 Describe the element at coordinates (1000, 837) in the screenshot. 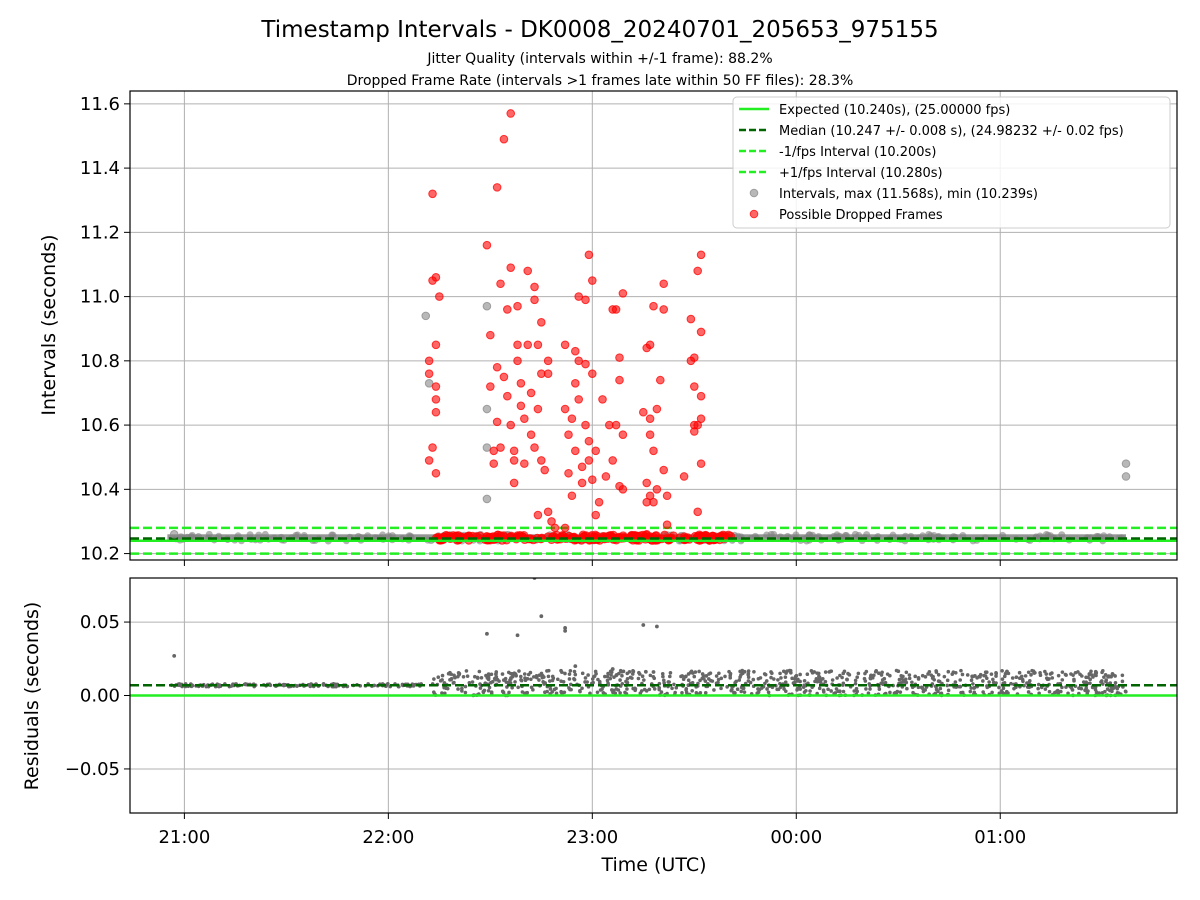

I see `x-tick-label: 01:00` at that location.